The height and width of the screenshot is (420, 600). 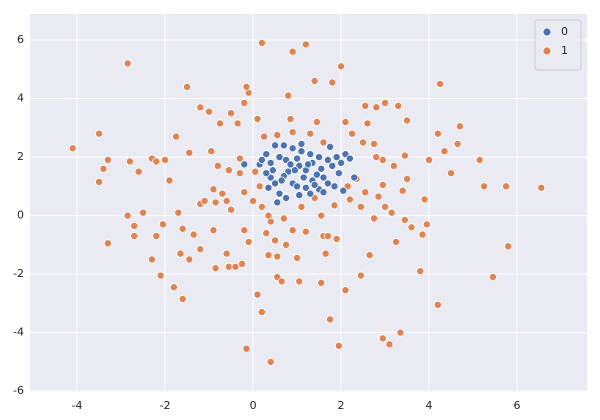 What do you see at coordinates (20, 39) in the screenshot?
I see `y-tick-label: 6` at bounding box center [20, 39].